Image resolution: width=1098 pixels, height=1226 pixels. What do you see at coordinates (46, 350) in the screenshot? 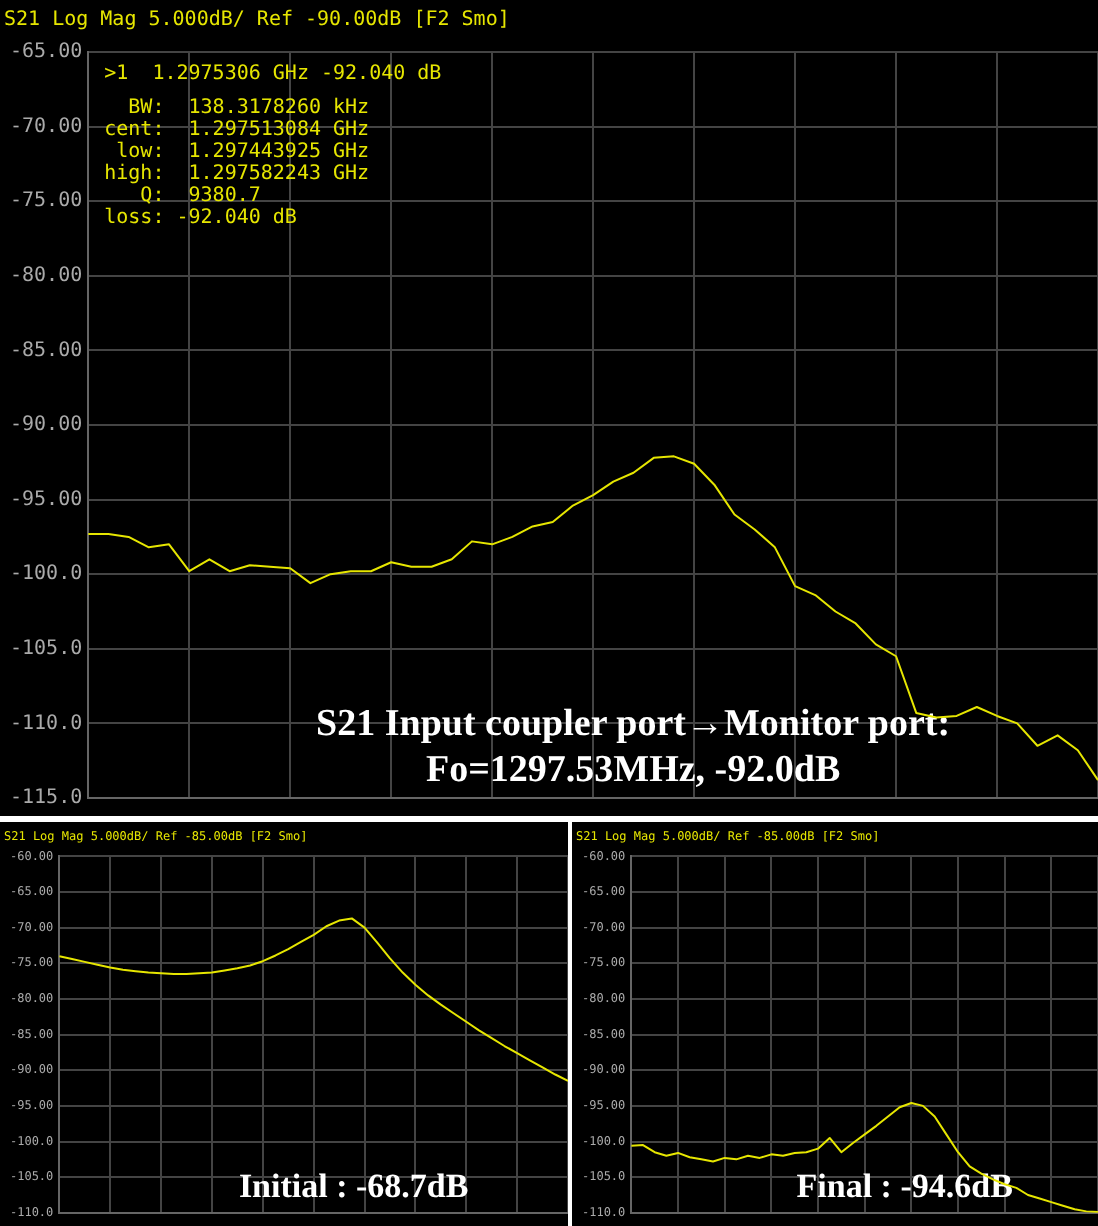
I see `y-tick-label: -85.00` at bounding box center [46, 350].